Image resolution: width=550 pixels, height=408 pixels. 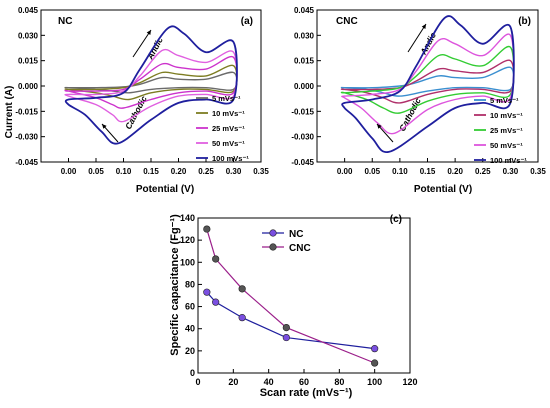 What do you see at coordinates (374, 382) in the screenshot?
I see `panel-c-xtick-label: 100` at bounding box center [374, 382].